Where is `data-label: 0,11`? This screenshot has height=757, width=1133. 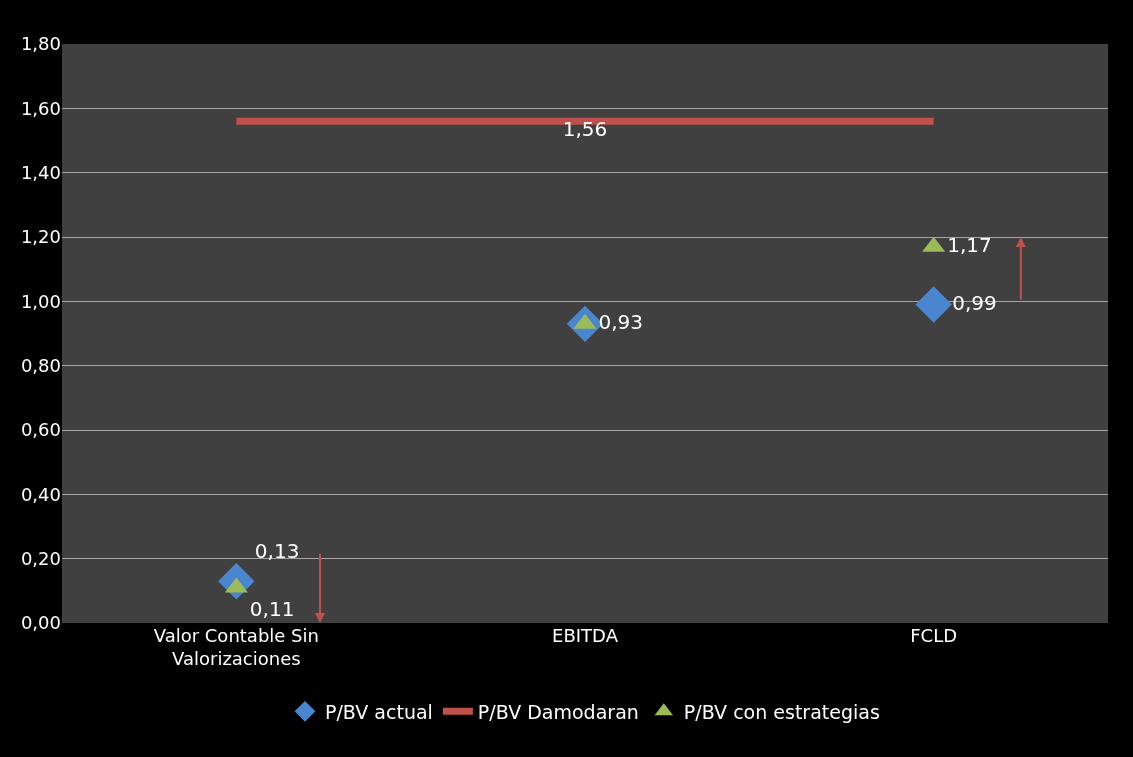
data-label: 0,11 is located at coordinates (272, 609).